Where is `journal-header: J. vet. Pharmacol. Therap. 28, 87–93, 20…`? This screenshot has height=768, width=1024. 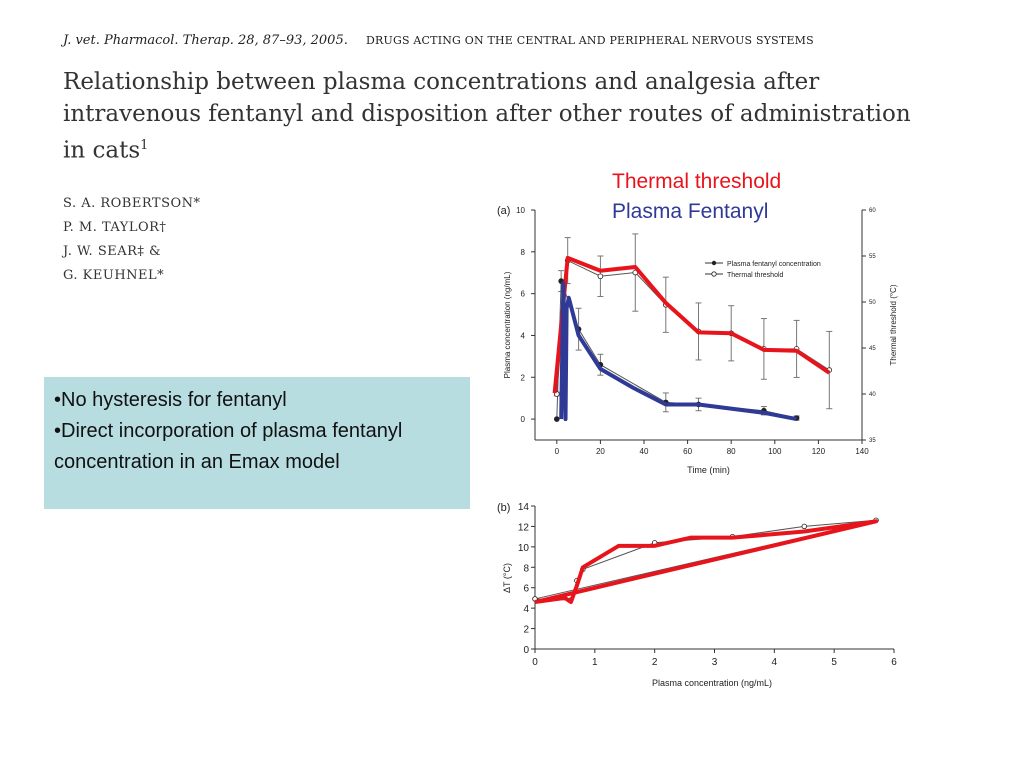 journal-header: J. vet. Pharmacol. Therap. 28, 87–93, 20… is located at coordinates (438, 40).